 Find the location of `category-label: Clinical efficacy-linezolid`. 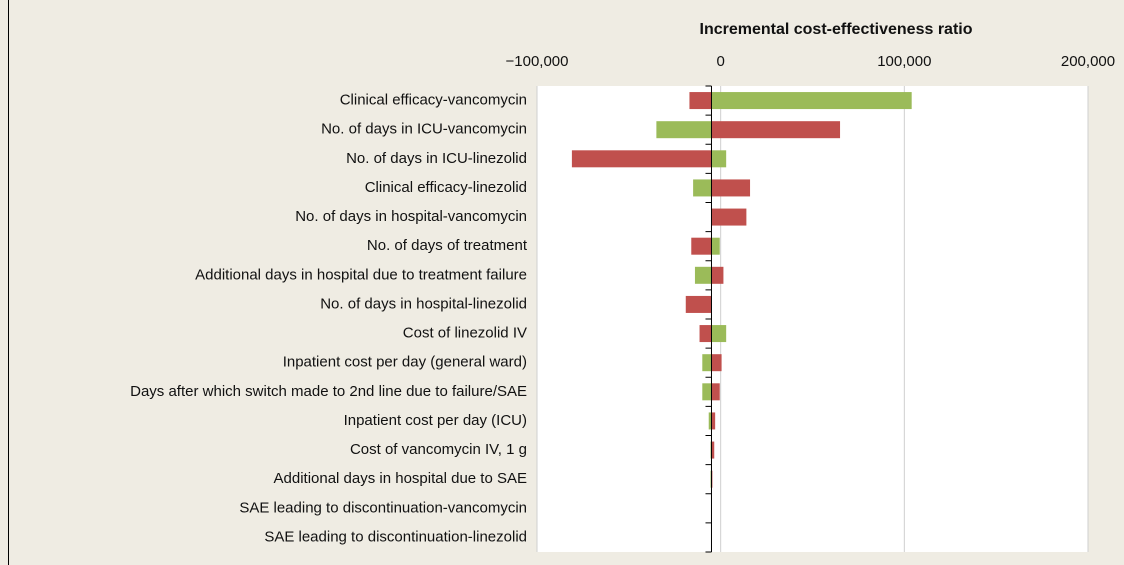

category-label: Clinical efficacy-linezolid is located at coordinates (446, 187).